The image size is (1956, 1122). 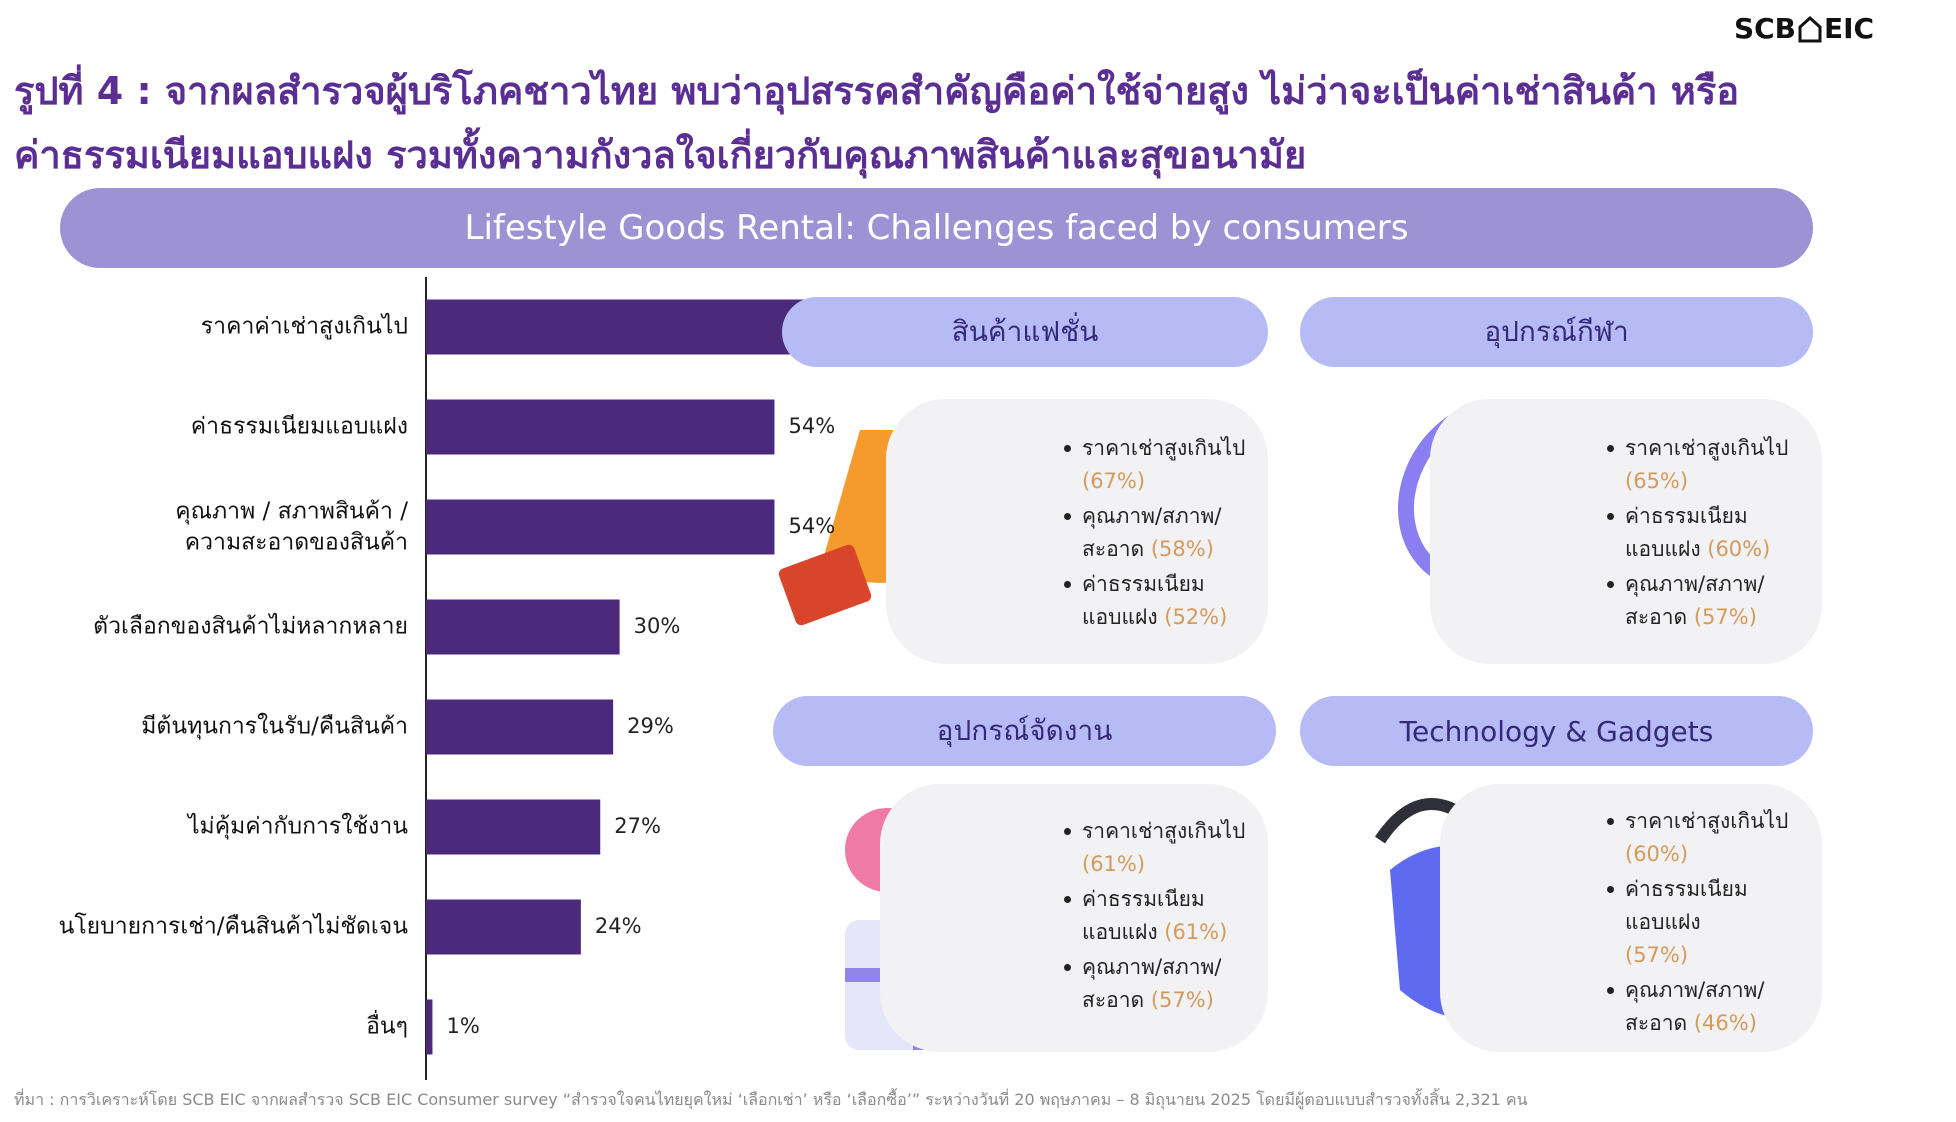 I want to click on panel-title: อุปกรณ์จัดงาน, so click(x=1024, y=731).